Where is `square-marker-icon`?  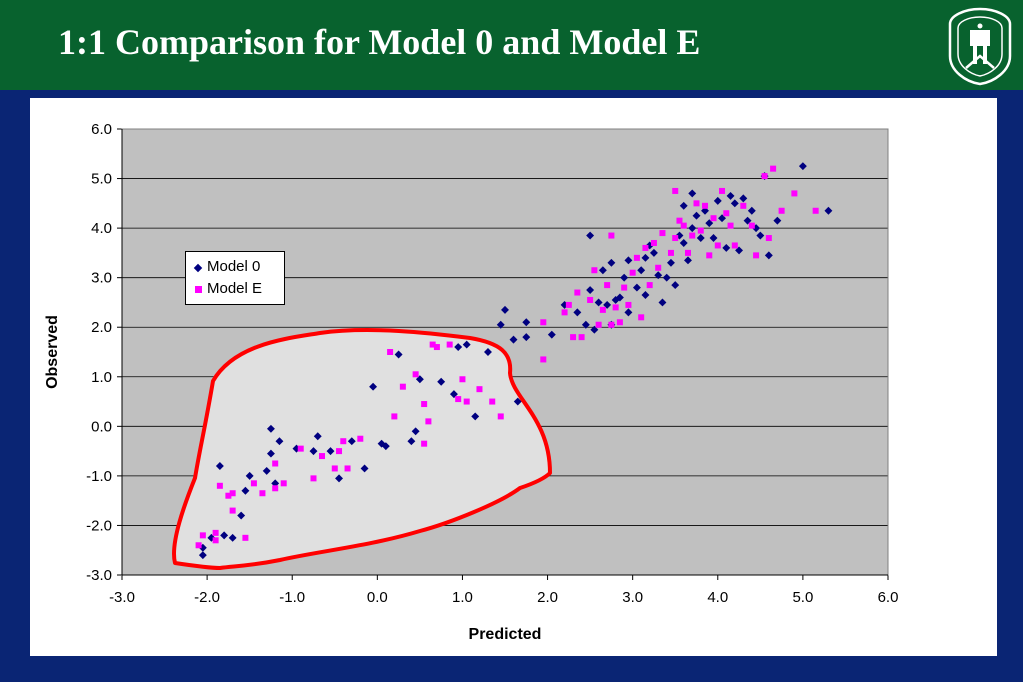
square-marker-icon is located at coordinates (198, 289).